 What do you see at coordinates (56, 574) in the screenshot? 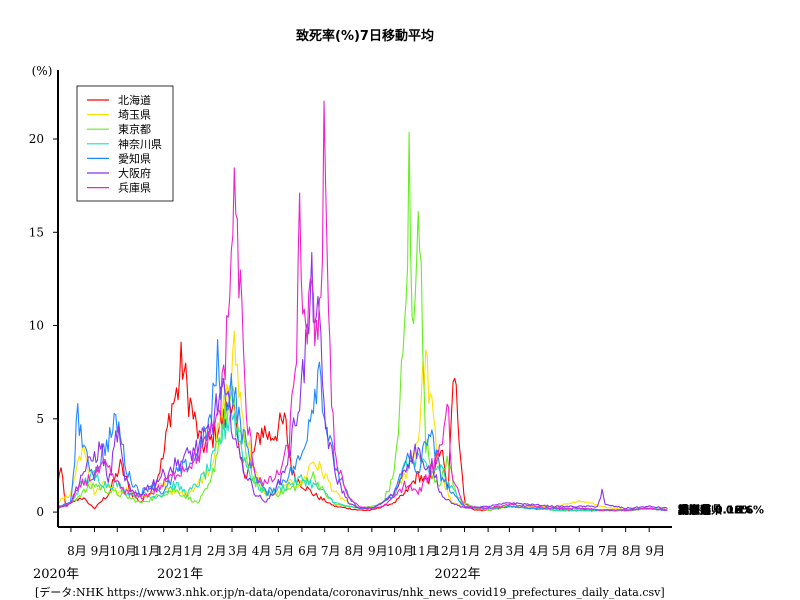
I see `year-label-0: 2020年` at bounding box center [56, 574].